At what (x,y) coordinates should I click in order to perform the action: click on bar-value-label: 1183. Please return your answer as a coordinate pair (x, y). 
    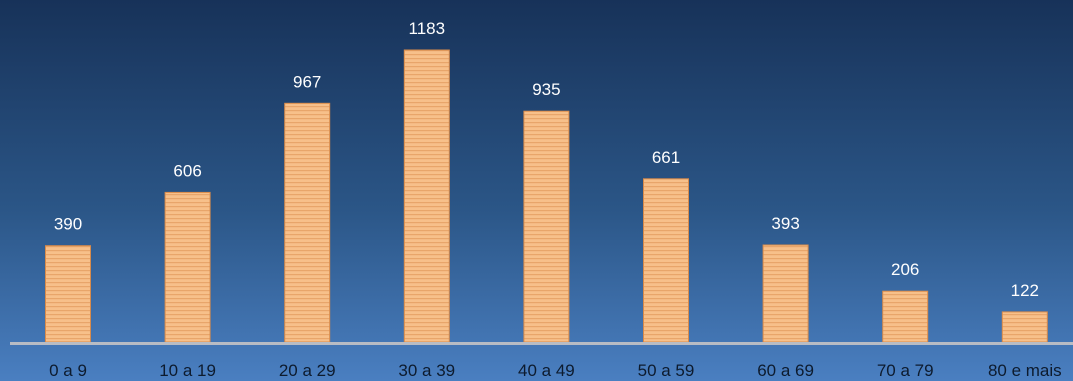
    Looking at the image, I should click on (427, 28).